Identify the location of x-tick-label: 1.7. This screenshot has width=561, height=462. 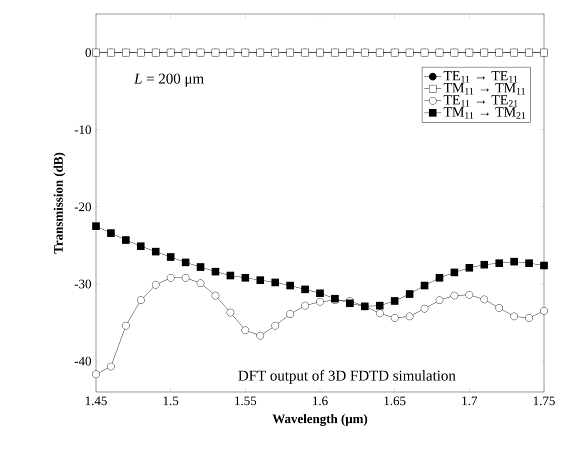
(470, 401).